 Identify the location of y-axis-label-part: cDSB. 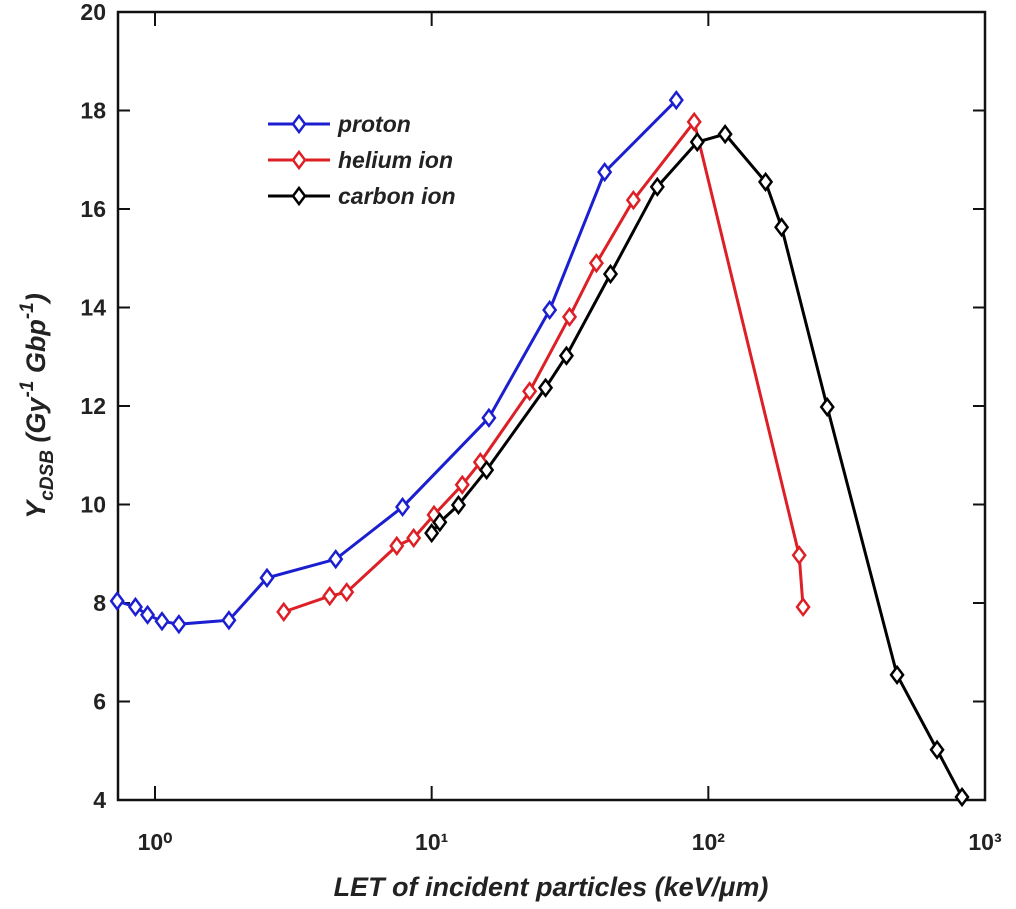
(47, 475).